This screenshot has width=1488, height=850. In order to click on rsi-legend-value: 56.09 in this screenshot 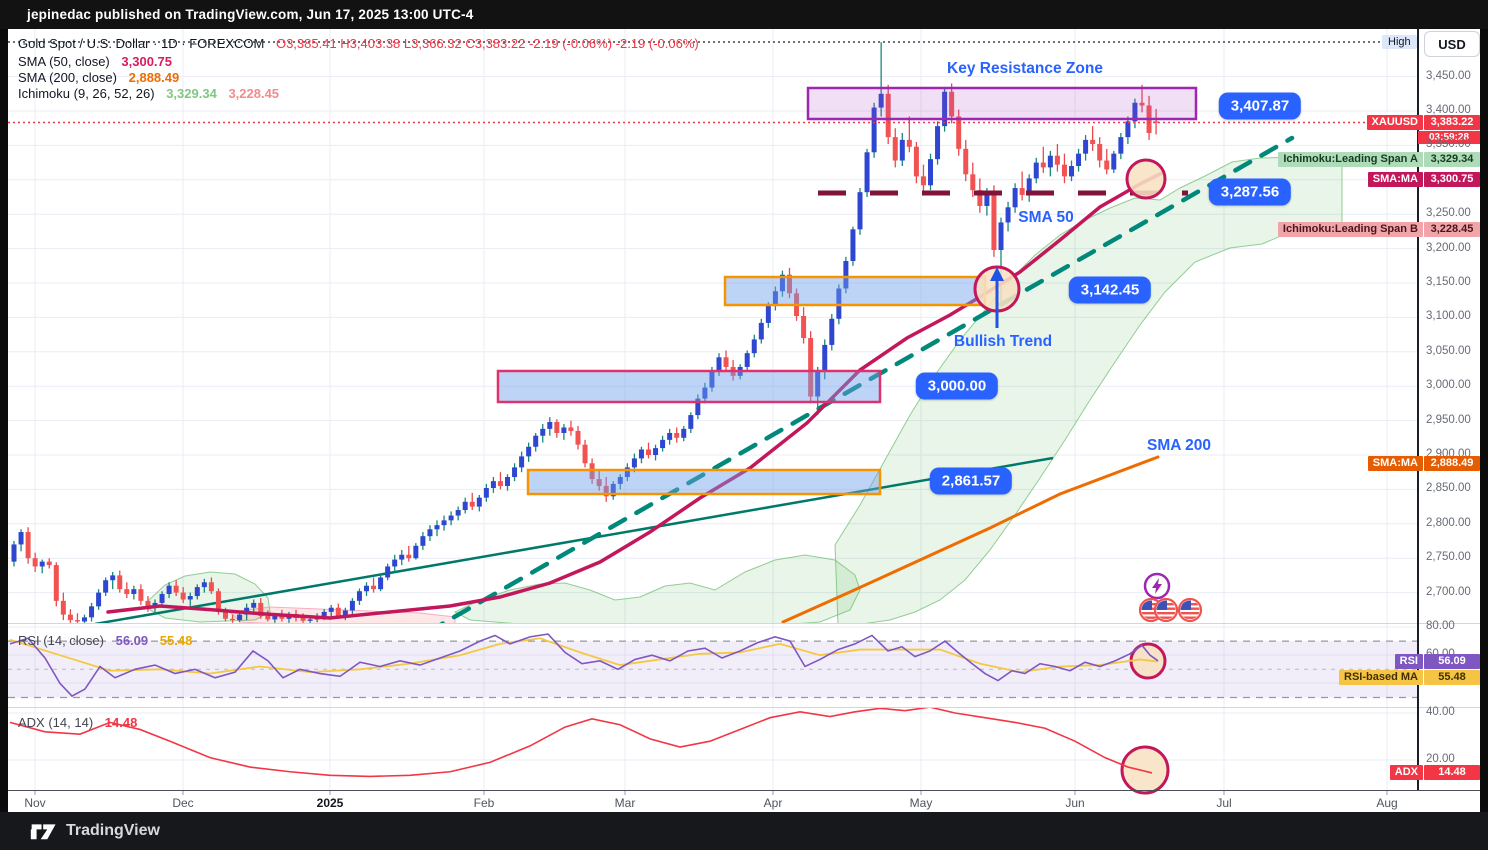, I will do `click(132, 640)`.